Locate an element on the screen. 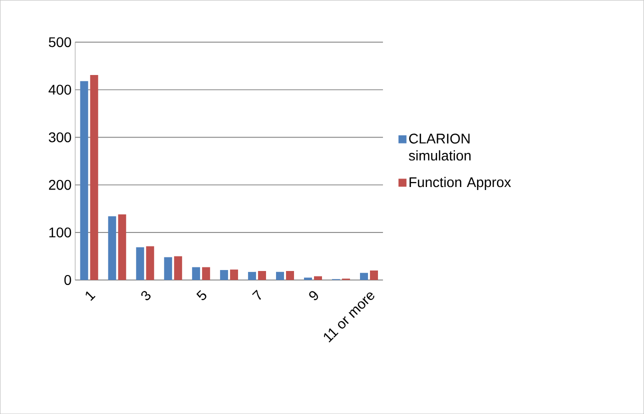 The image size is (644, 414). y-tick-label: 100 is located at coordinates (60, 232).